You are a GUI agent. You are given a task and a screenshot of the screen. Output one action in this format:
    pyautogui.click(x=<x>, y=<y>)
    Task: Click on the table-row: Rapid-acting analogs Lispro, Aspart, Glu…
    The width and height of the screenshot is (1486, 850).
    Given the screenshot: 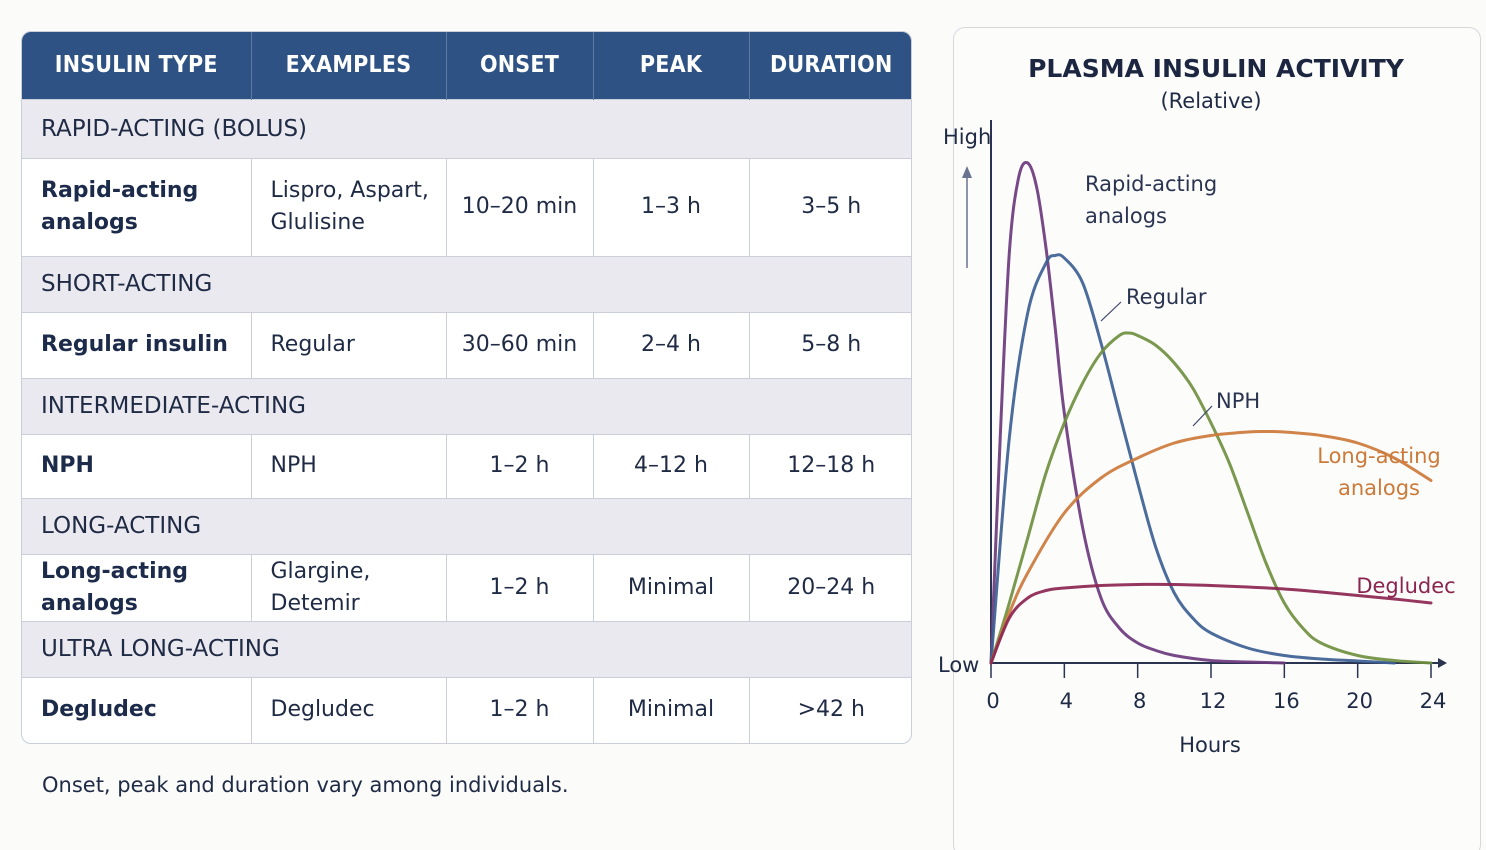 What is the action you would take?
    pyautogui.click(x=466, y=206)
    